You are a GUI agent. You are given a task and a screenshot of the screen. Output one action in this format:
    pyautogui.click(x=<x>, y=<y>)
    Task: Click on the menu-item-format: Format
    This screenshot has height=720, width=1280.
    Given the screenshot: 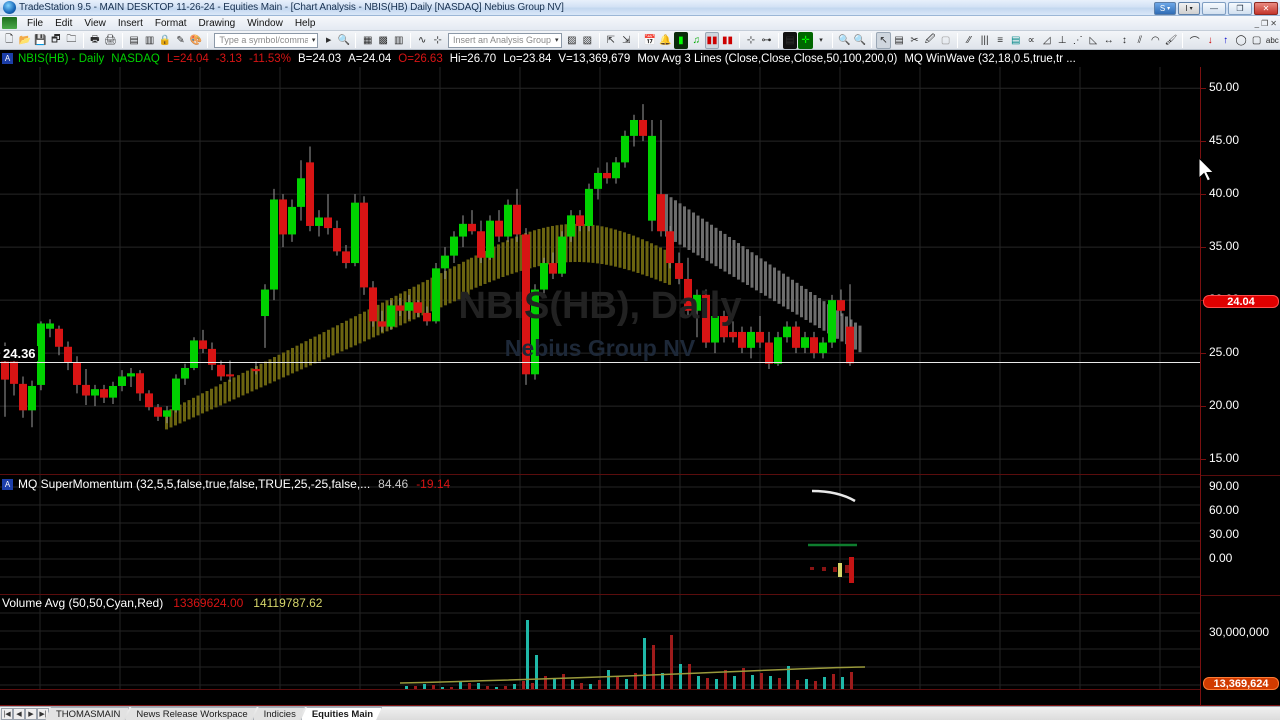 What is the action you would take?
    pyautogui.click(x=170, y=23)
    